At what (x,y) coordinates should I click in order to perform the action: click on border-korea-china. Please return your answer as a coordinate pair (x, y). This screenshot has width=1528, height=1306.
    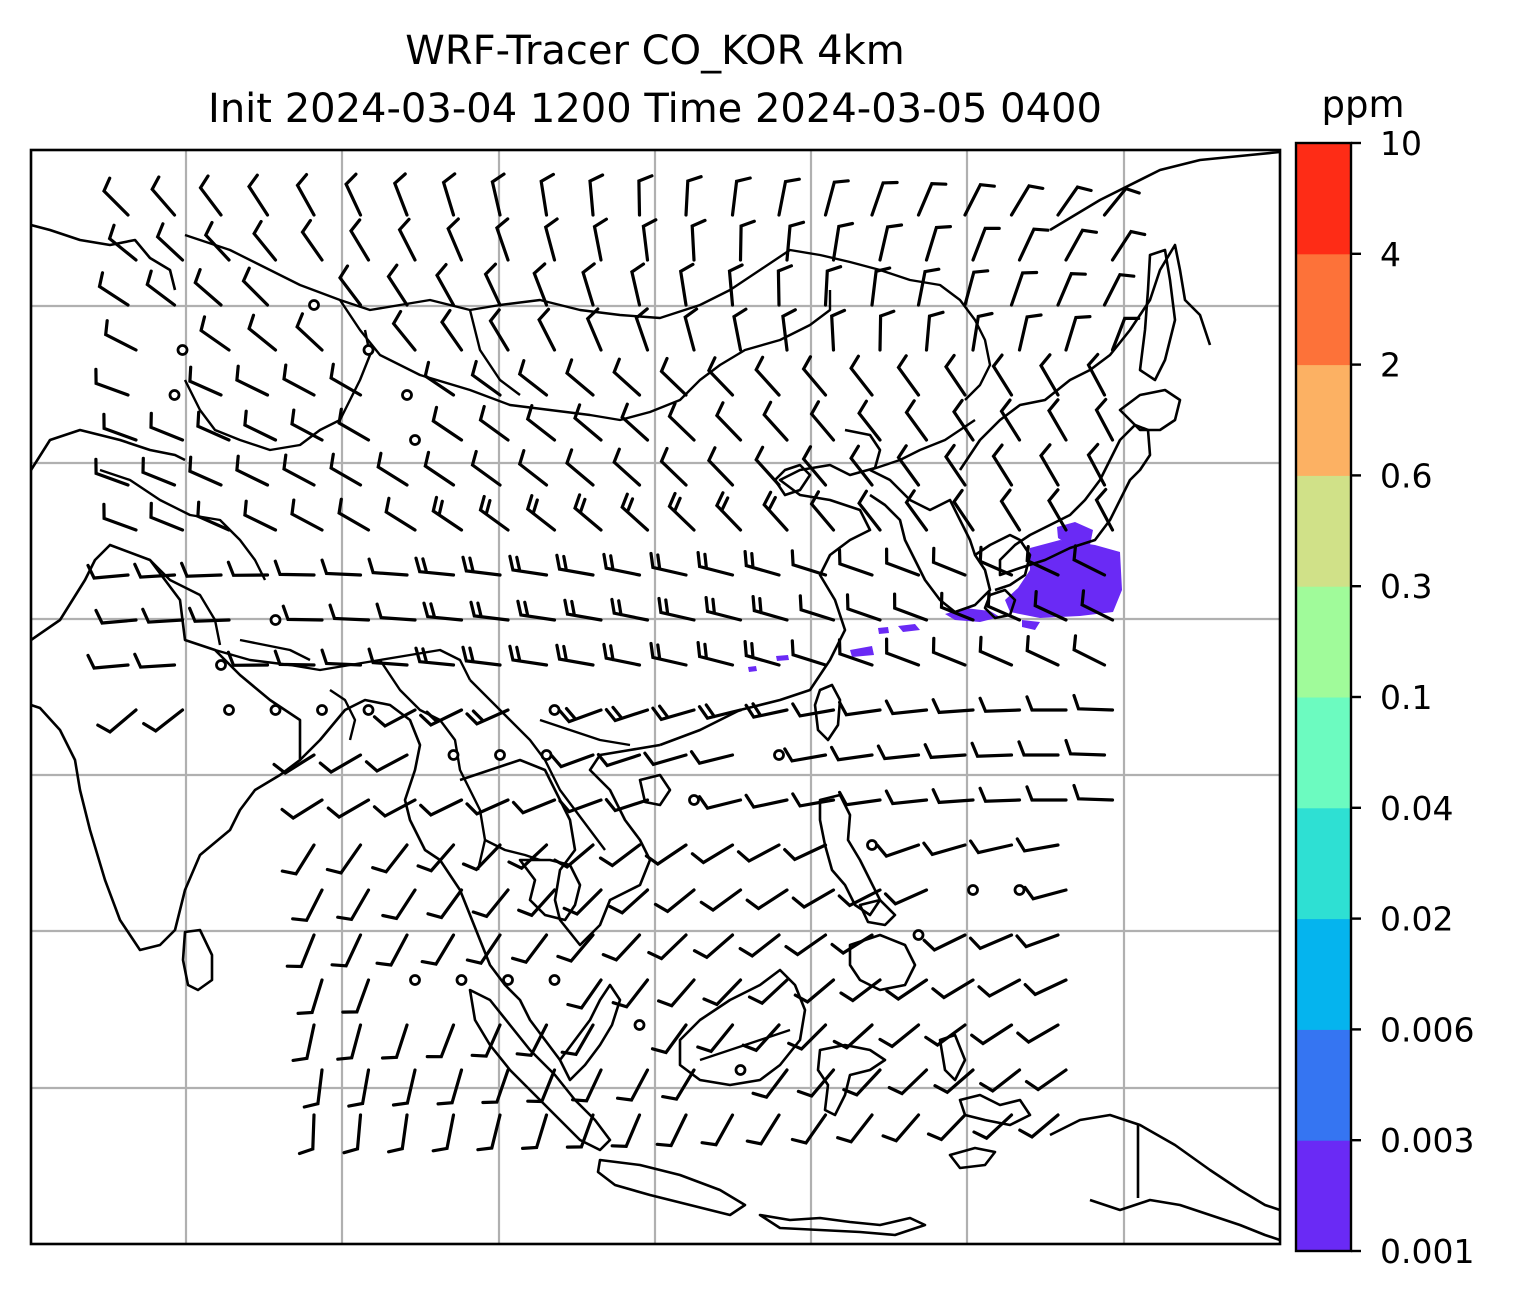
    Looking at the image, I should click on (922, 445).